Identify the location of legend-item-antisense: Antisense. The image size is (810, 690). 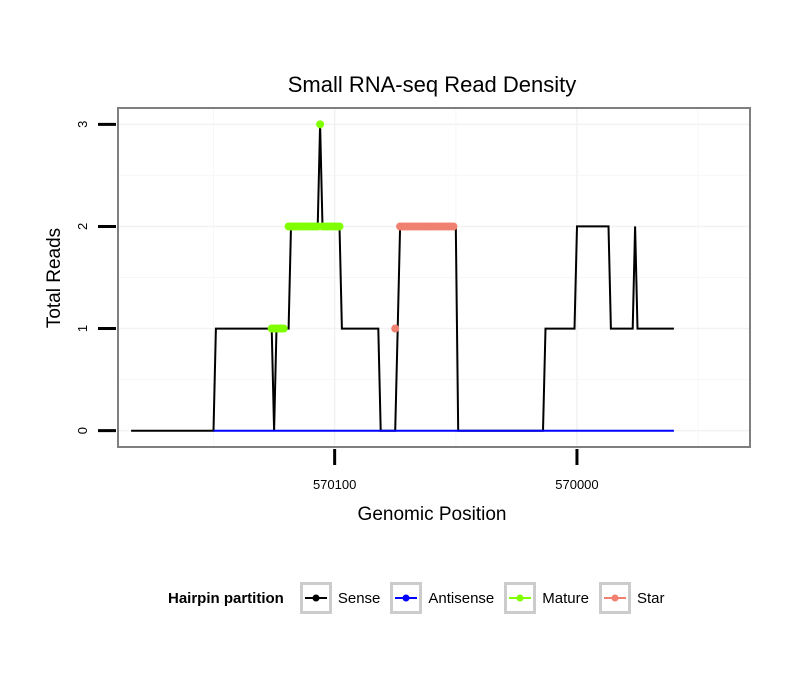
(442, 598).